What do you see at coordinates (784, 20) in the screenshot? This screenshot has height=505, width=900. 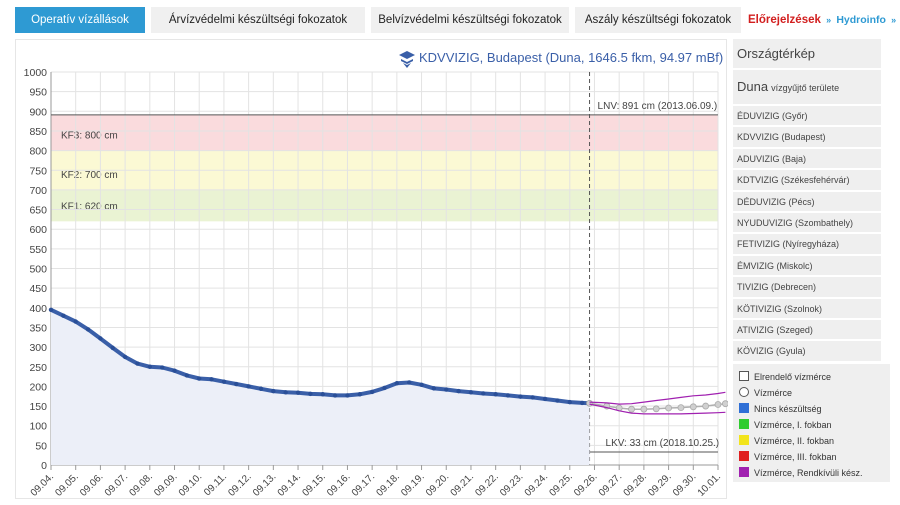 I see `elorejelzesek-link: Előrejelzések` at bounding box center [784, 20].